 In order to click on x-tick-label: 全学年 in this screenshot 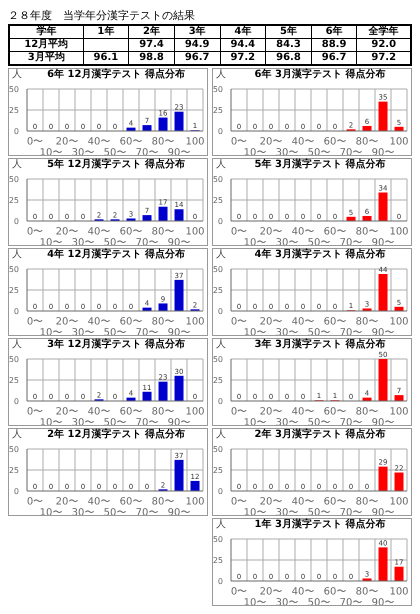, I will do `click(383, 31)`.